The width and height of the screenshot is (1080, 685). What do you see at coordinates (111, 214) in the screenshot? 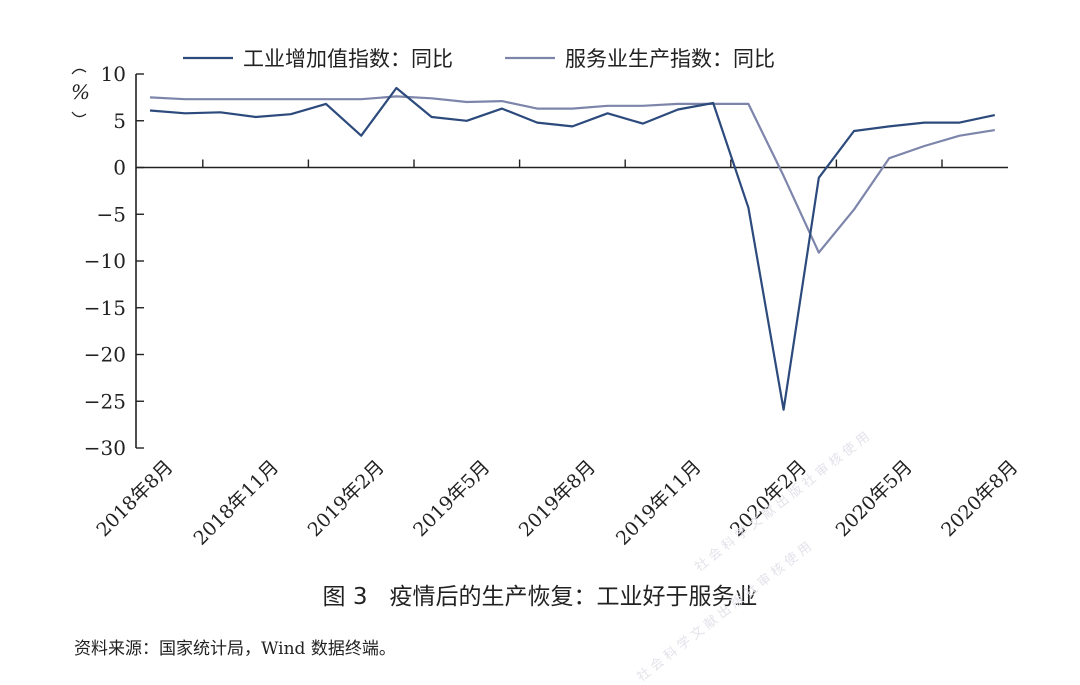
I see `y-tick-label: −5` at bounding box center [111, 214].